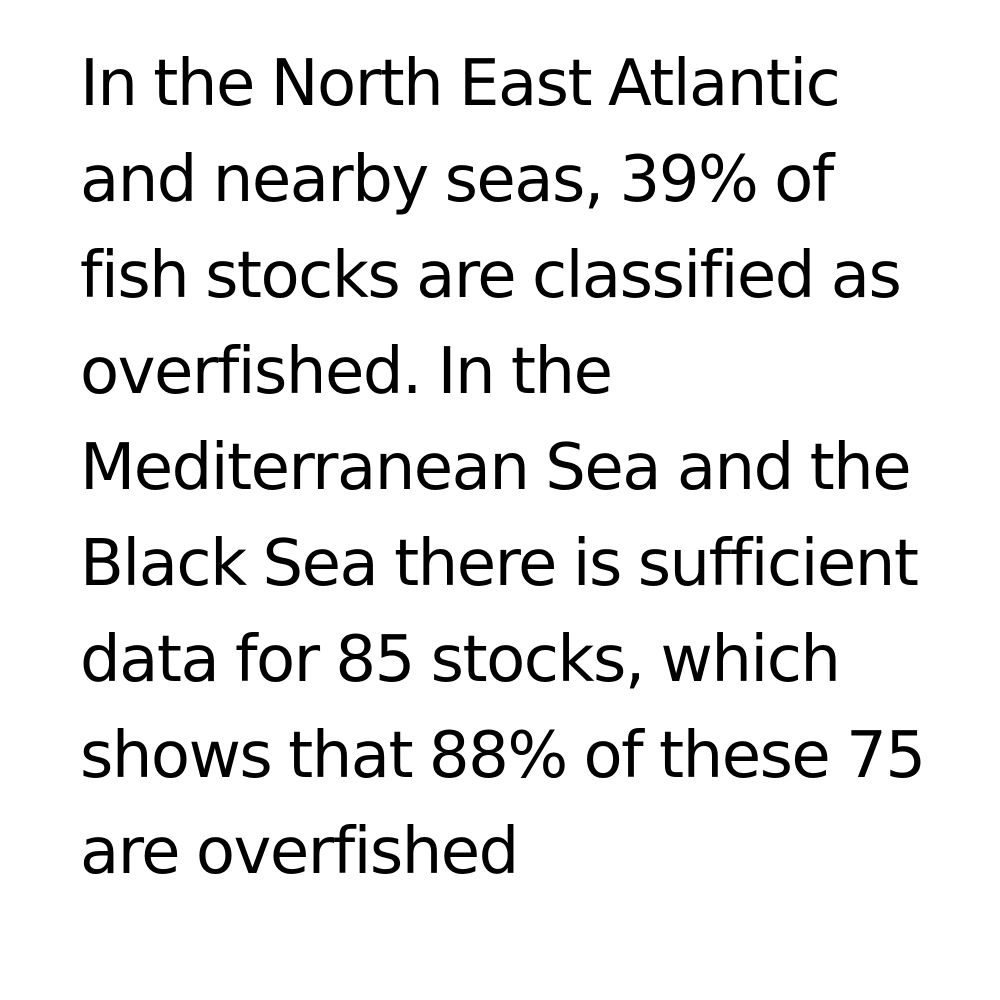 This screenshot has width=1000, height=1000. Describe the element at coordinates (346, 372) in the screenshot. I see `text-line-4: overfished. In the` at that location.